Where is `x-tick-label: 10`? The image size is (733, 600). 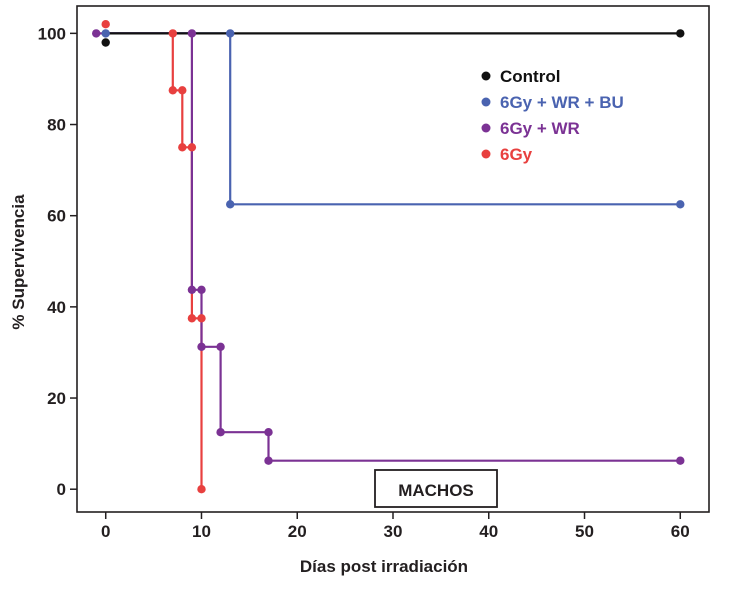
x-tick-label: 10 is located at coordinates (201, 531).